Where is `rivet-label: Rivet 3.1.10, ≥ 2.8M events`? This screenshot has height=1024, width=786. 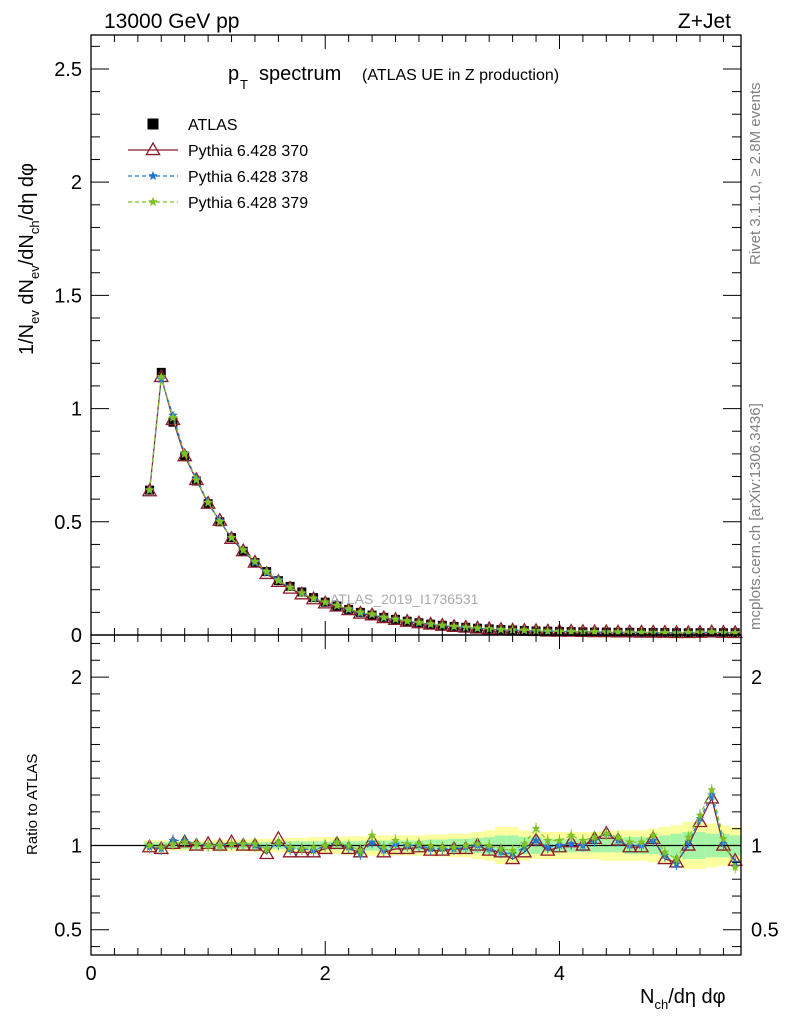 rivet-label: Rivet 3.1.10, ≥ 2.8M events is located at coordinates (755, 174).